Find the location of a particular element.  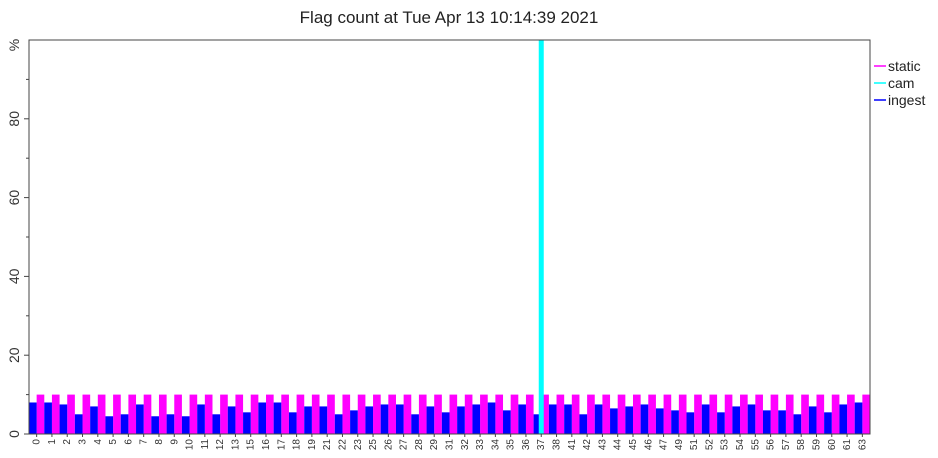

x-tick-label: 32 is located at coordinates (465, 445).